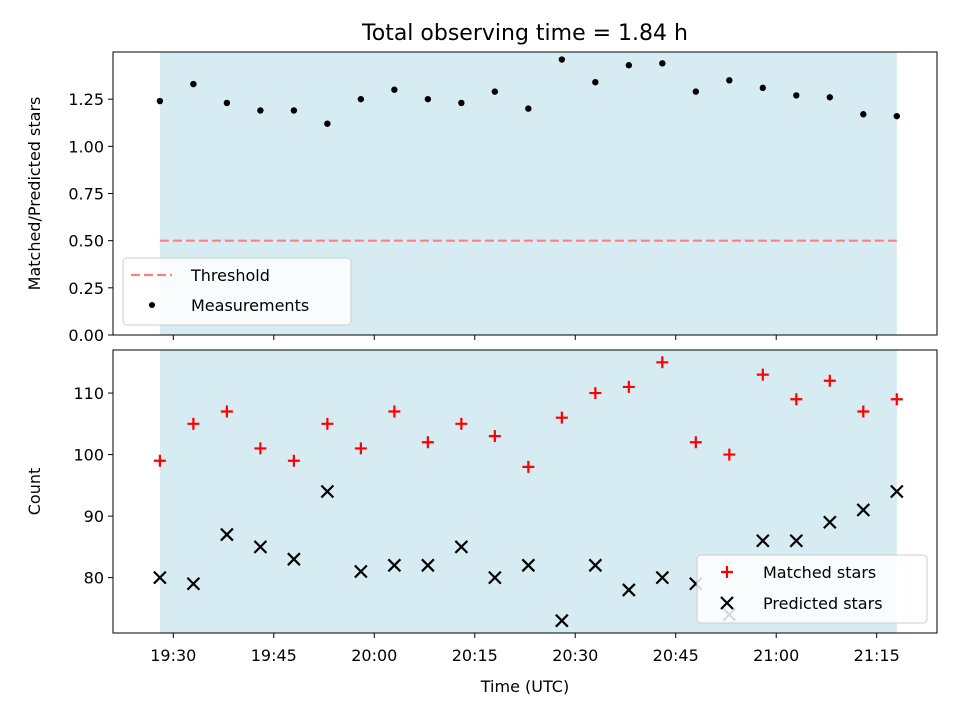 The height and width of the screenshot is (720, 960). What do you see at coordinates (575, 655) in the screenshot?
I see `x-tick-label: 20:30` at bounding box center [575, 655].